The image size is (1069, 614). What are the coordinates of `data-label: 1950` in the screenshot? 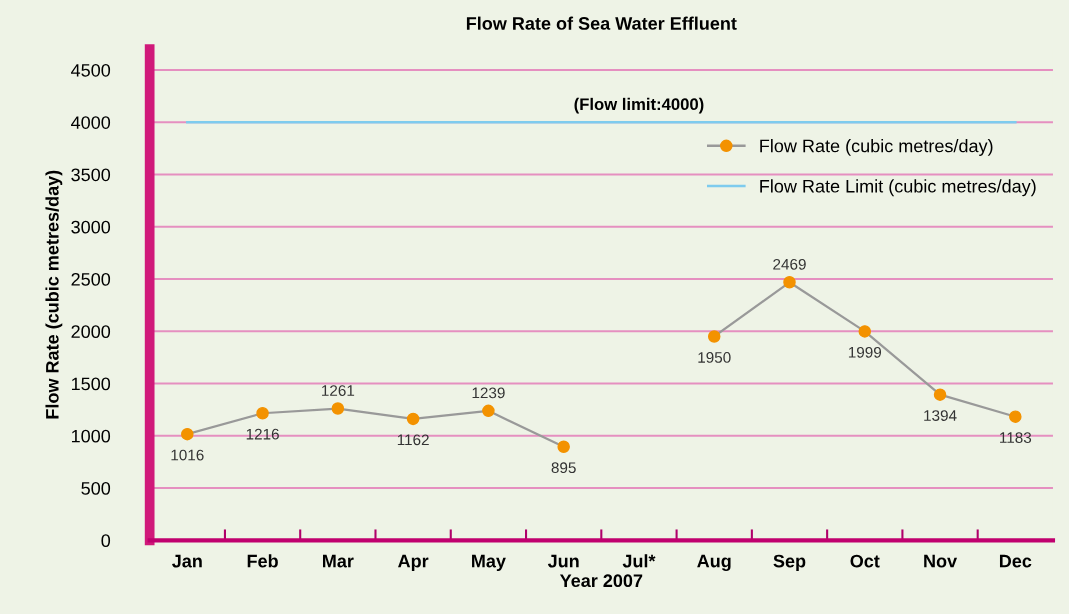 It's located at (714, 357).